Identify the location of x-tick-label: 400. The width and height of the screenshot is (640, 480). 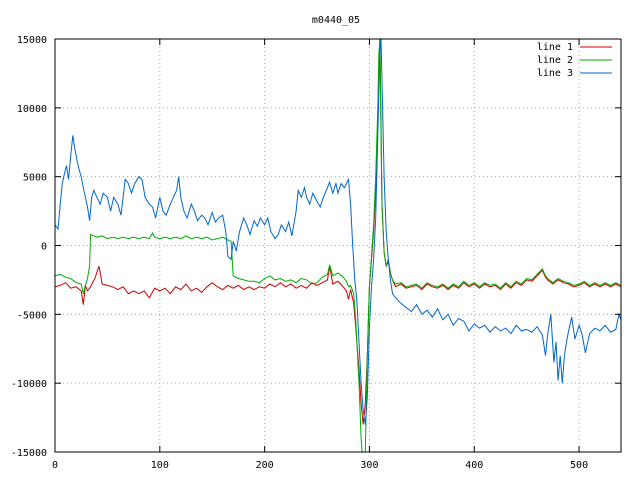
(474, 465).